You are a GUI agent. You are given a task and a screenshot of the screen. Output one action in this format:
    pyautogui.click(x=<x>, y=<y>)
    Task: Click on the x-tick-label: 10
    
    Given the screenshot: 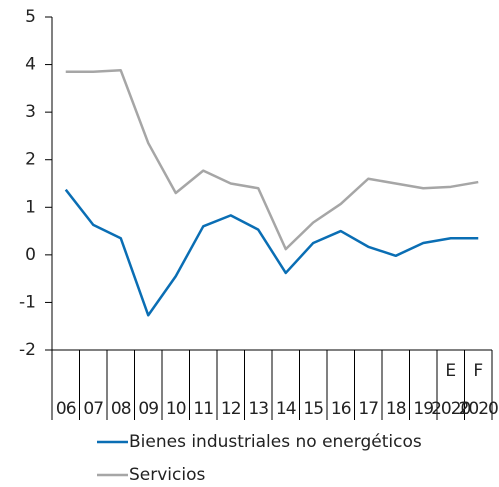 What is the action you would take?
    pyautogui.click(x=176, y=409)
    